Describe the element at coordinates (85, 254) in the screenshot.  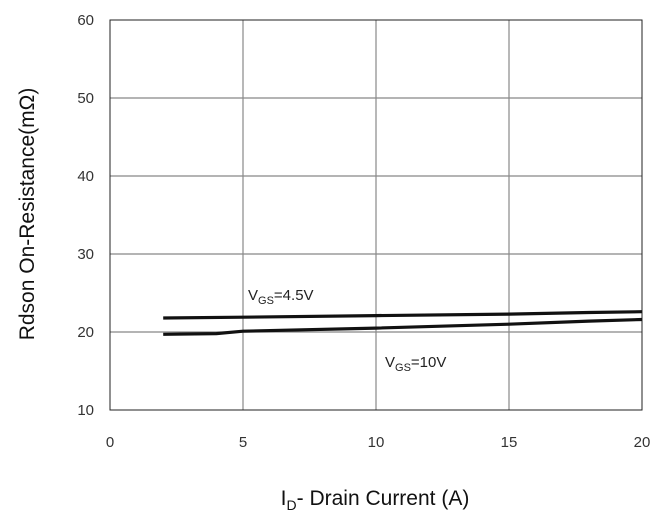
I see `y-tick-label-30: 30` at that location.